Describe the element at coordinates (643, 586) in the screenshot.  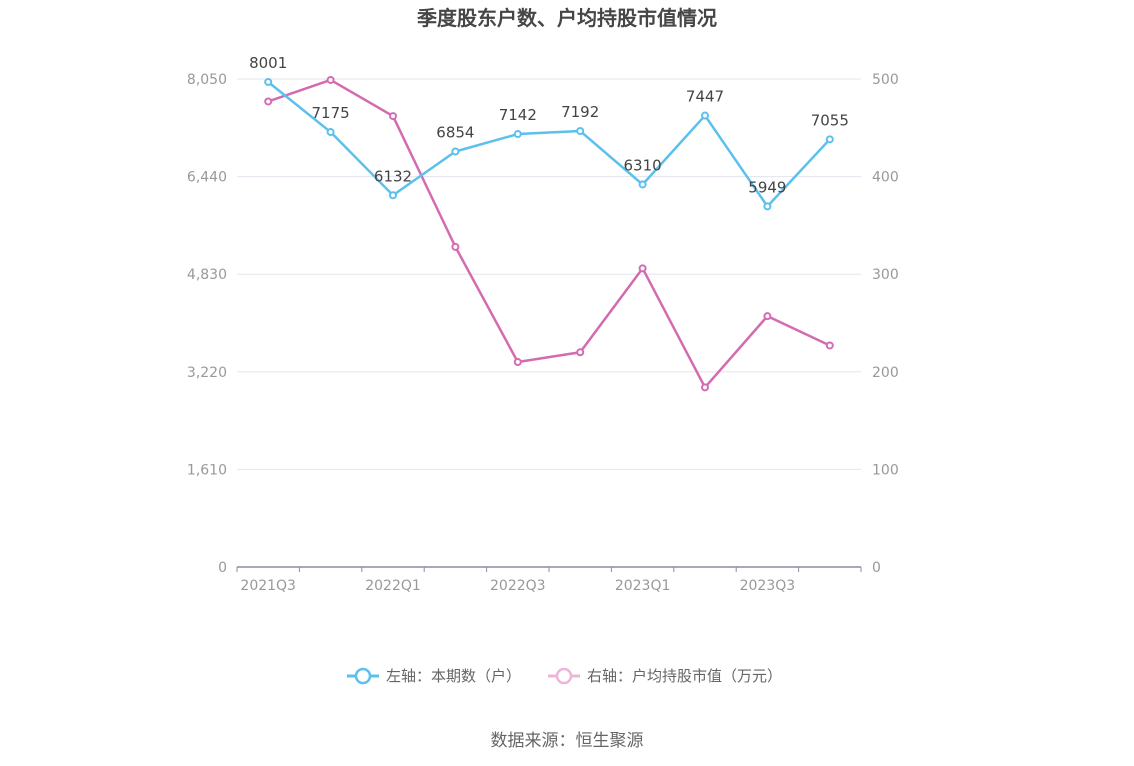
I see `x-axis-tick-label: 2023Q1` at that location.